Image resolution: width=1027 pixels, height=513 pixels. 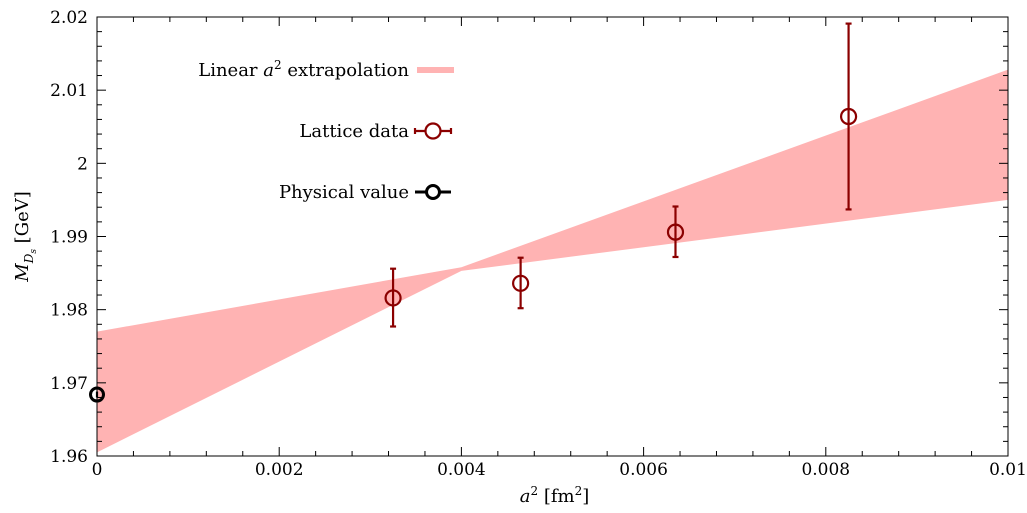 What do you see at coordinates (69, 91) in the screenshot?
I see `y-tick-label: 2.01` at bounding box center [69, 91].